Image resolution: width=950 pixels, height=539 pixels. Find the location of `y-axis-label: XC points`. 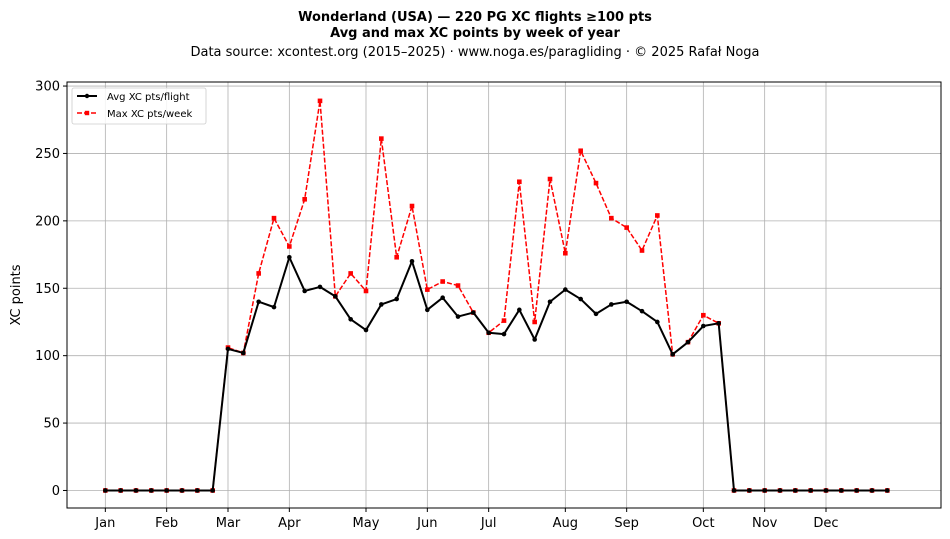

y-axis-label: XC points is located at coordinates (16, 294).